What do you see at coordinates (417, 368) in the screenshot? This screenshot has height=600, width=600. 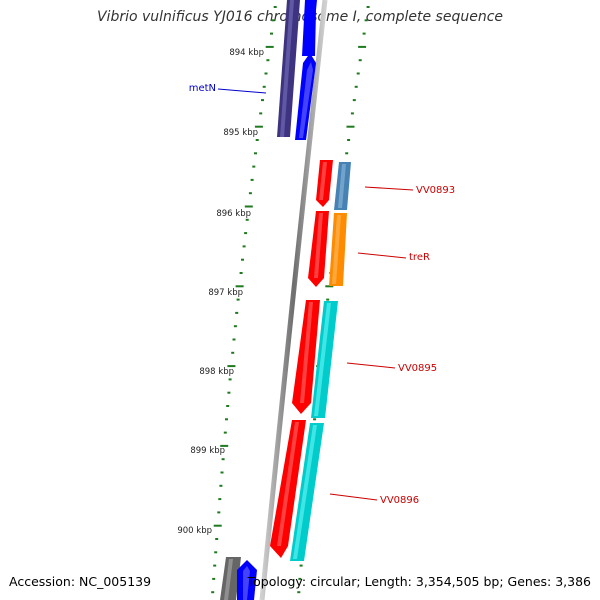 I see `gene-VV0895-label: VV0895` at bounding box center [417, 368].